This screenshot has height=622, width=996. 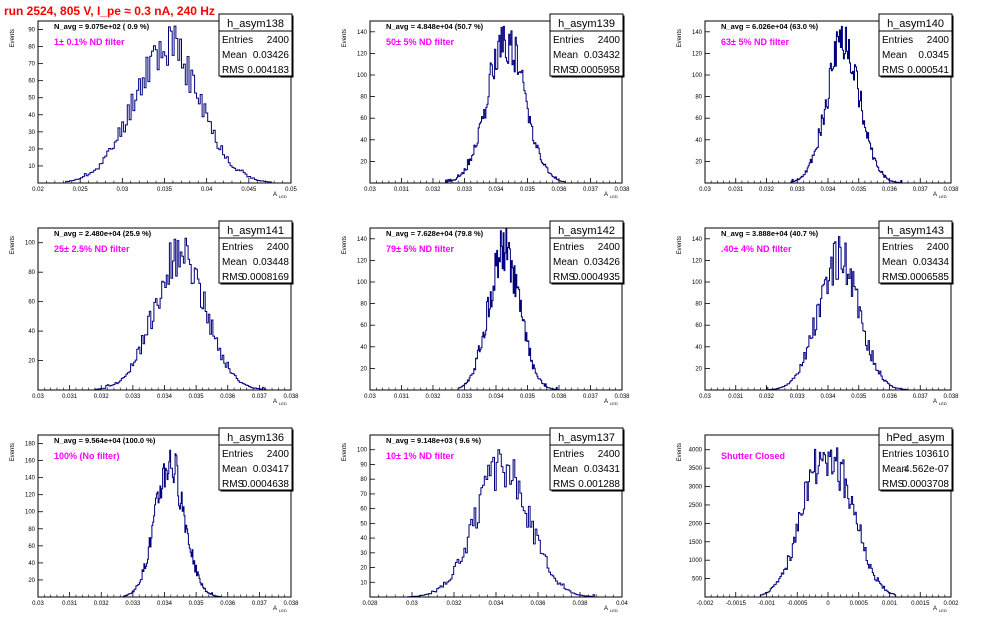 What do you see at coordinates (266, 484) in the screenshot?
I see `stats-rms-value: 0.0004638` at bounding box center [266, 484].